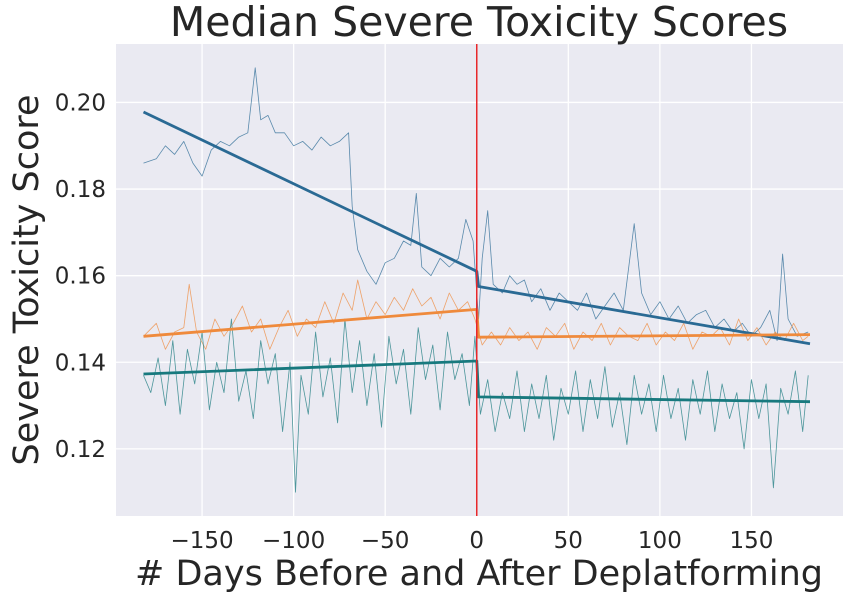 The width and height of the screenshot is (850, 598). Describe the element at coordinates (80, 190) in the screenshot. I see `y-tick-label: 0.18` at that location.